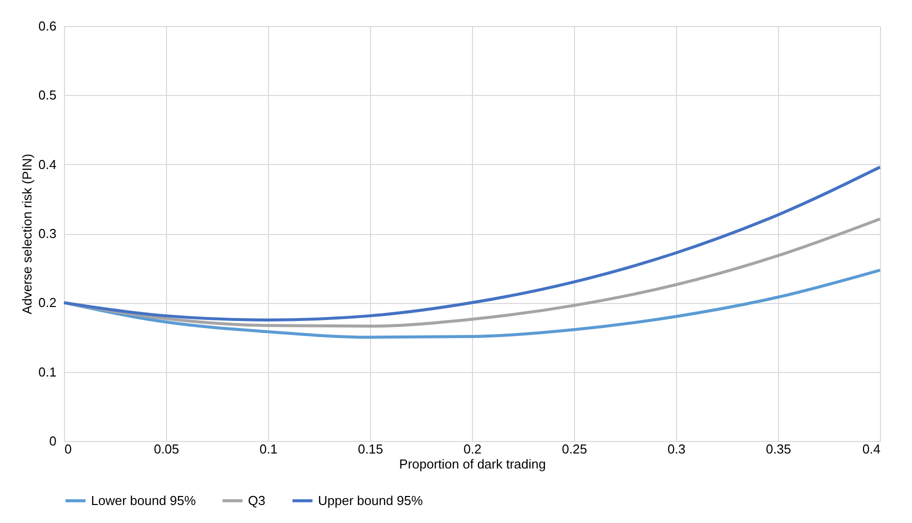 Image resolution: width=912 pixels, height=523 pixels. What do you see at coordinates (268, 449) in the screenshot?
I see `x-tick-label: 0.1` at bounding box center [268, 449].